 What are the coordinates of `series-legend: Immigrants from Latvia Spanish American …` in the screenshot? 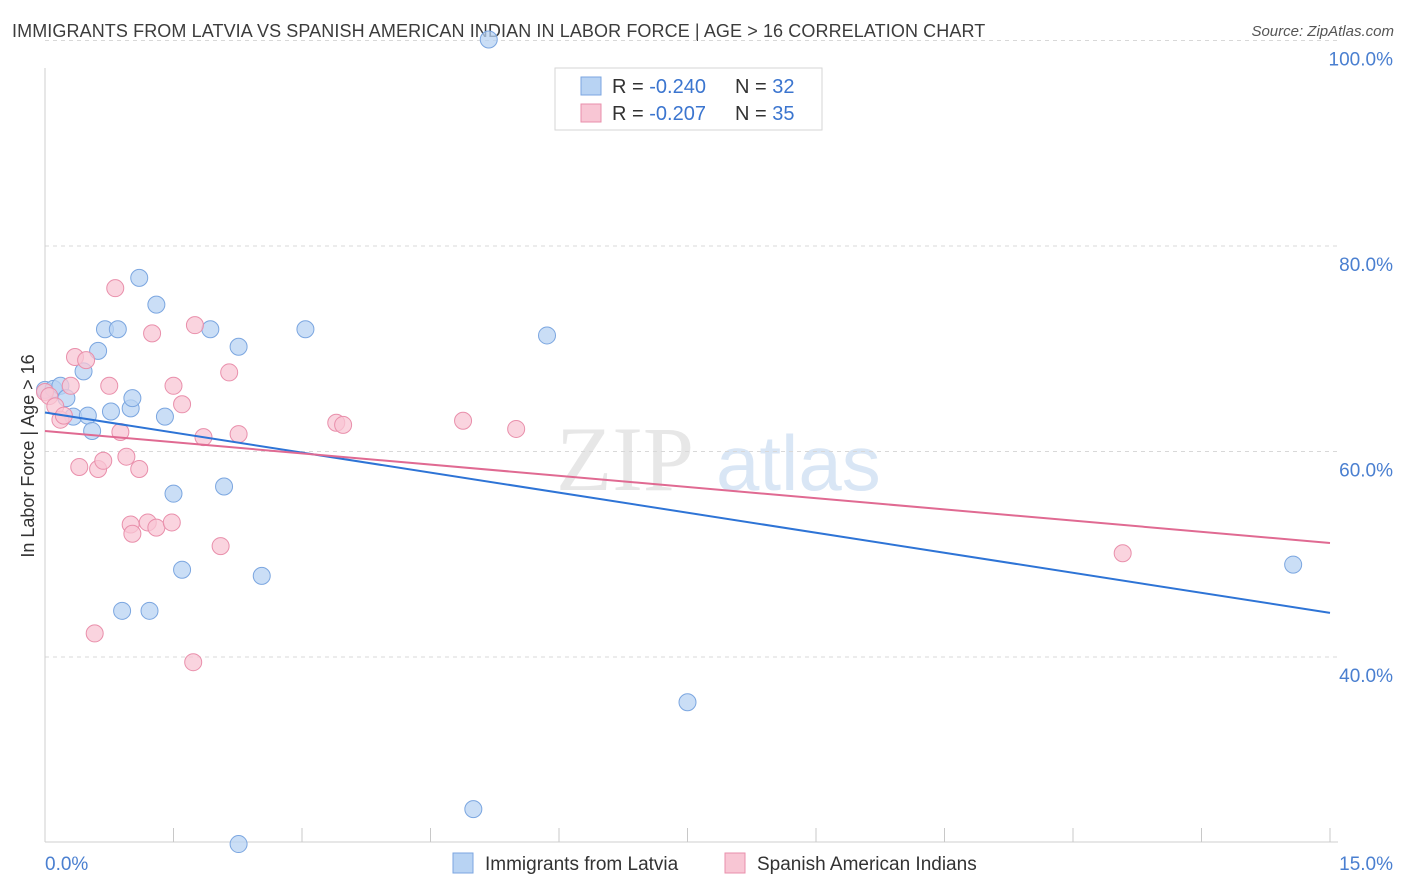 It's located at (714, 863).